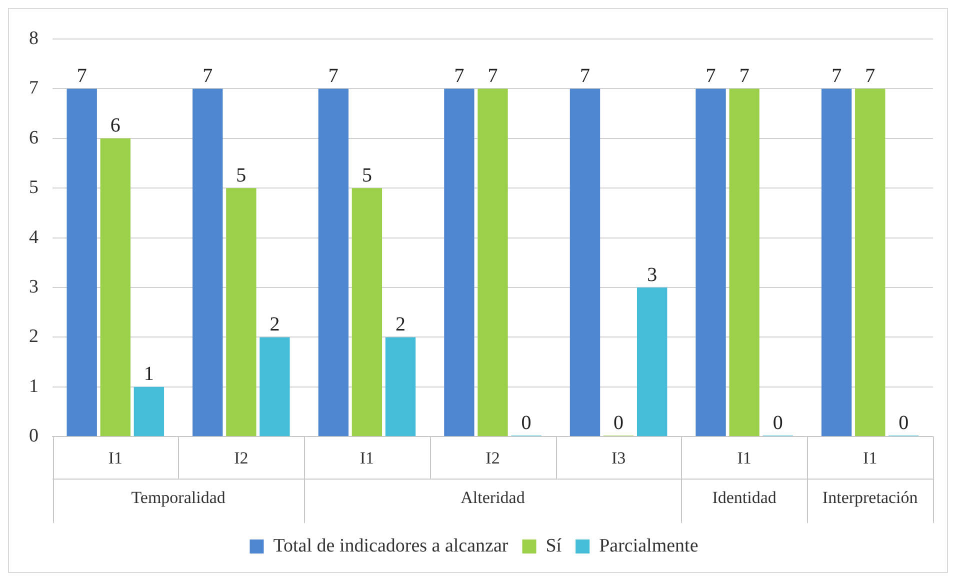 The width and height of the screenshot is (956, 581). Describe the element at coordinates (33, 287) in the screenshot. I see `y-tick-label: 3` at that location.